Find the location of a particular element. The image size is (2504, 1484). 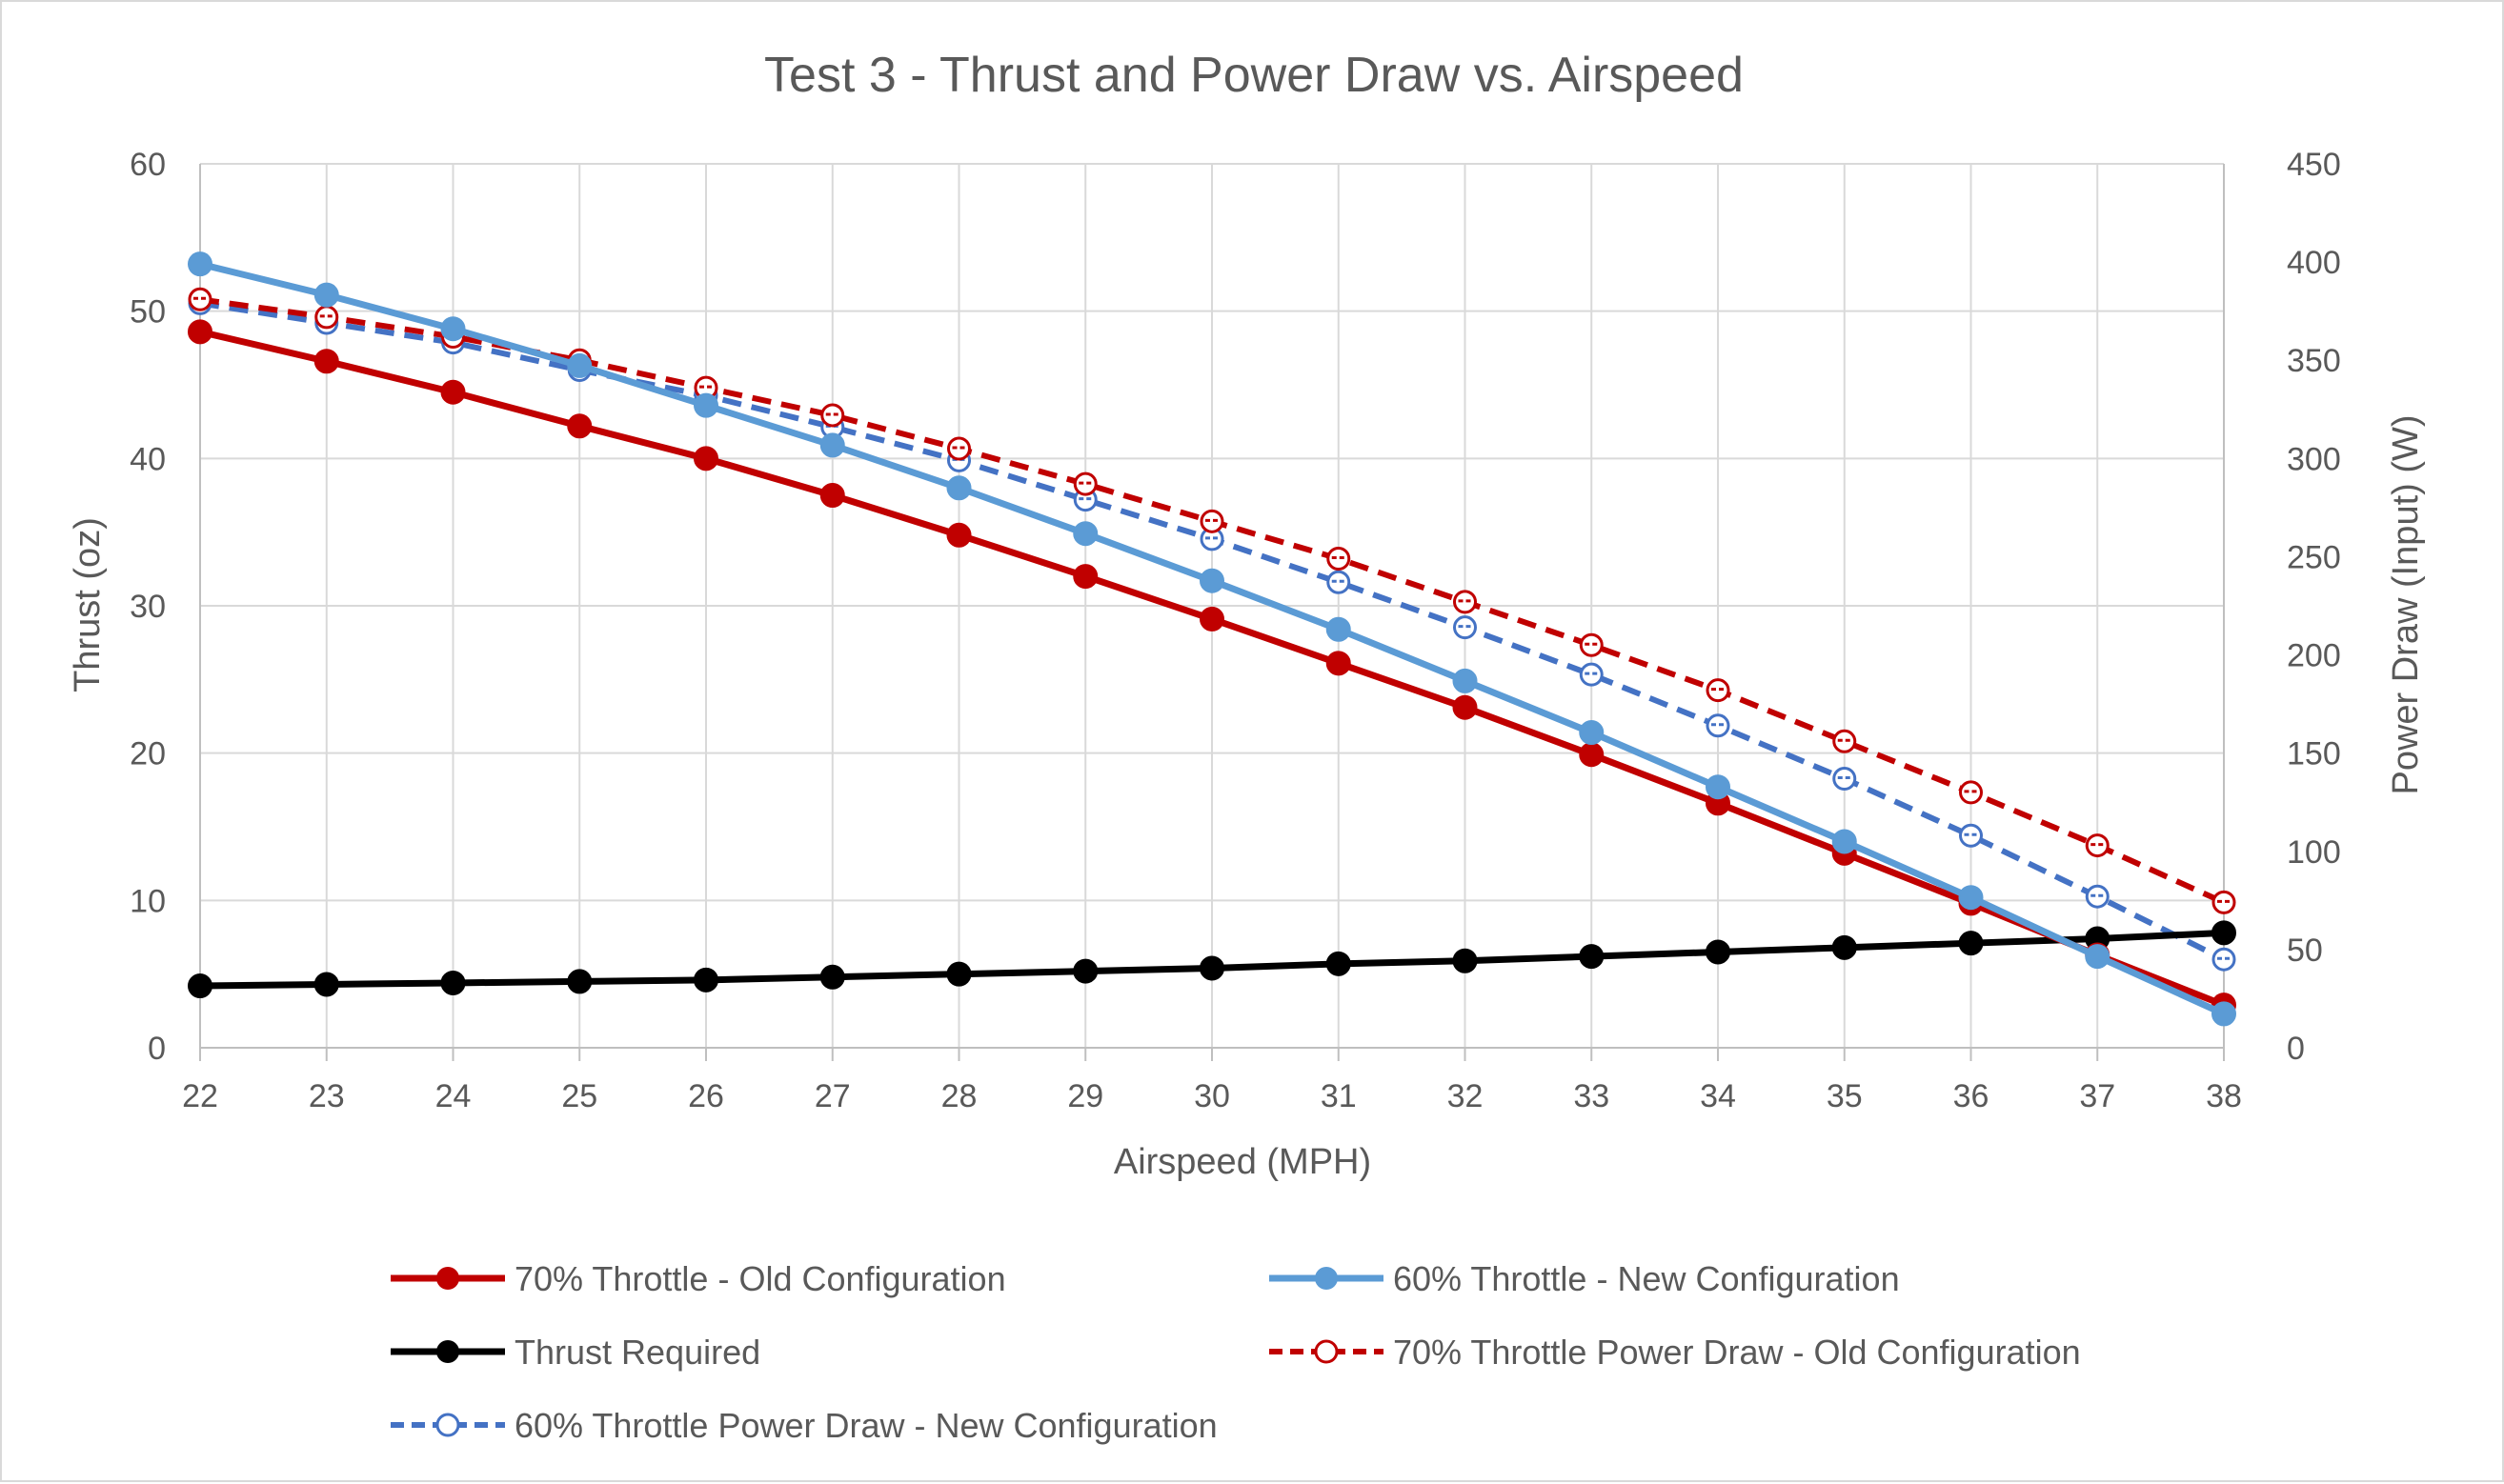

x-tick-label: 35 is located at coordinates (1845, 1096).